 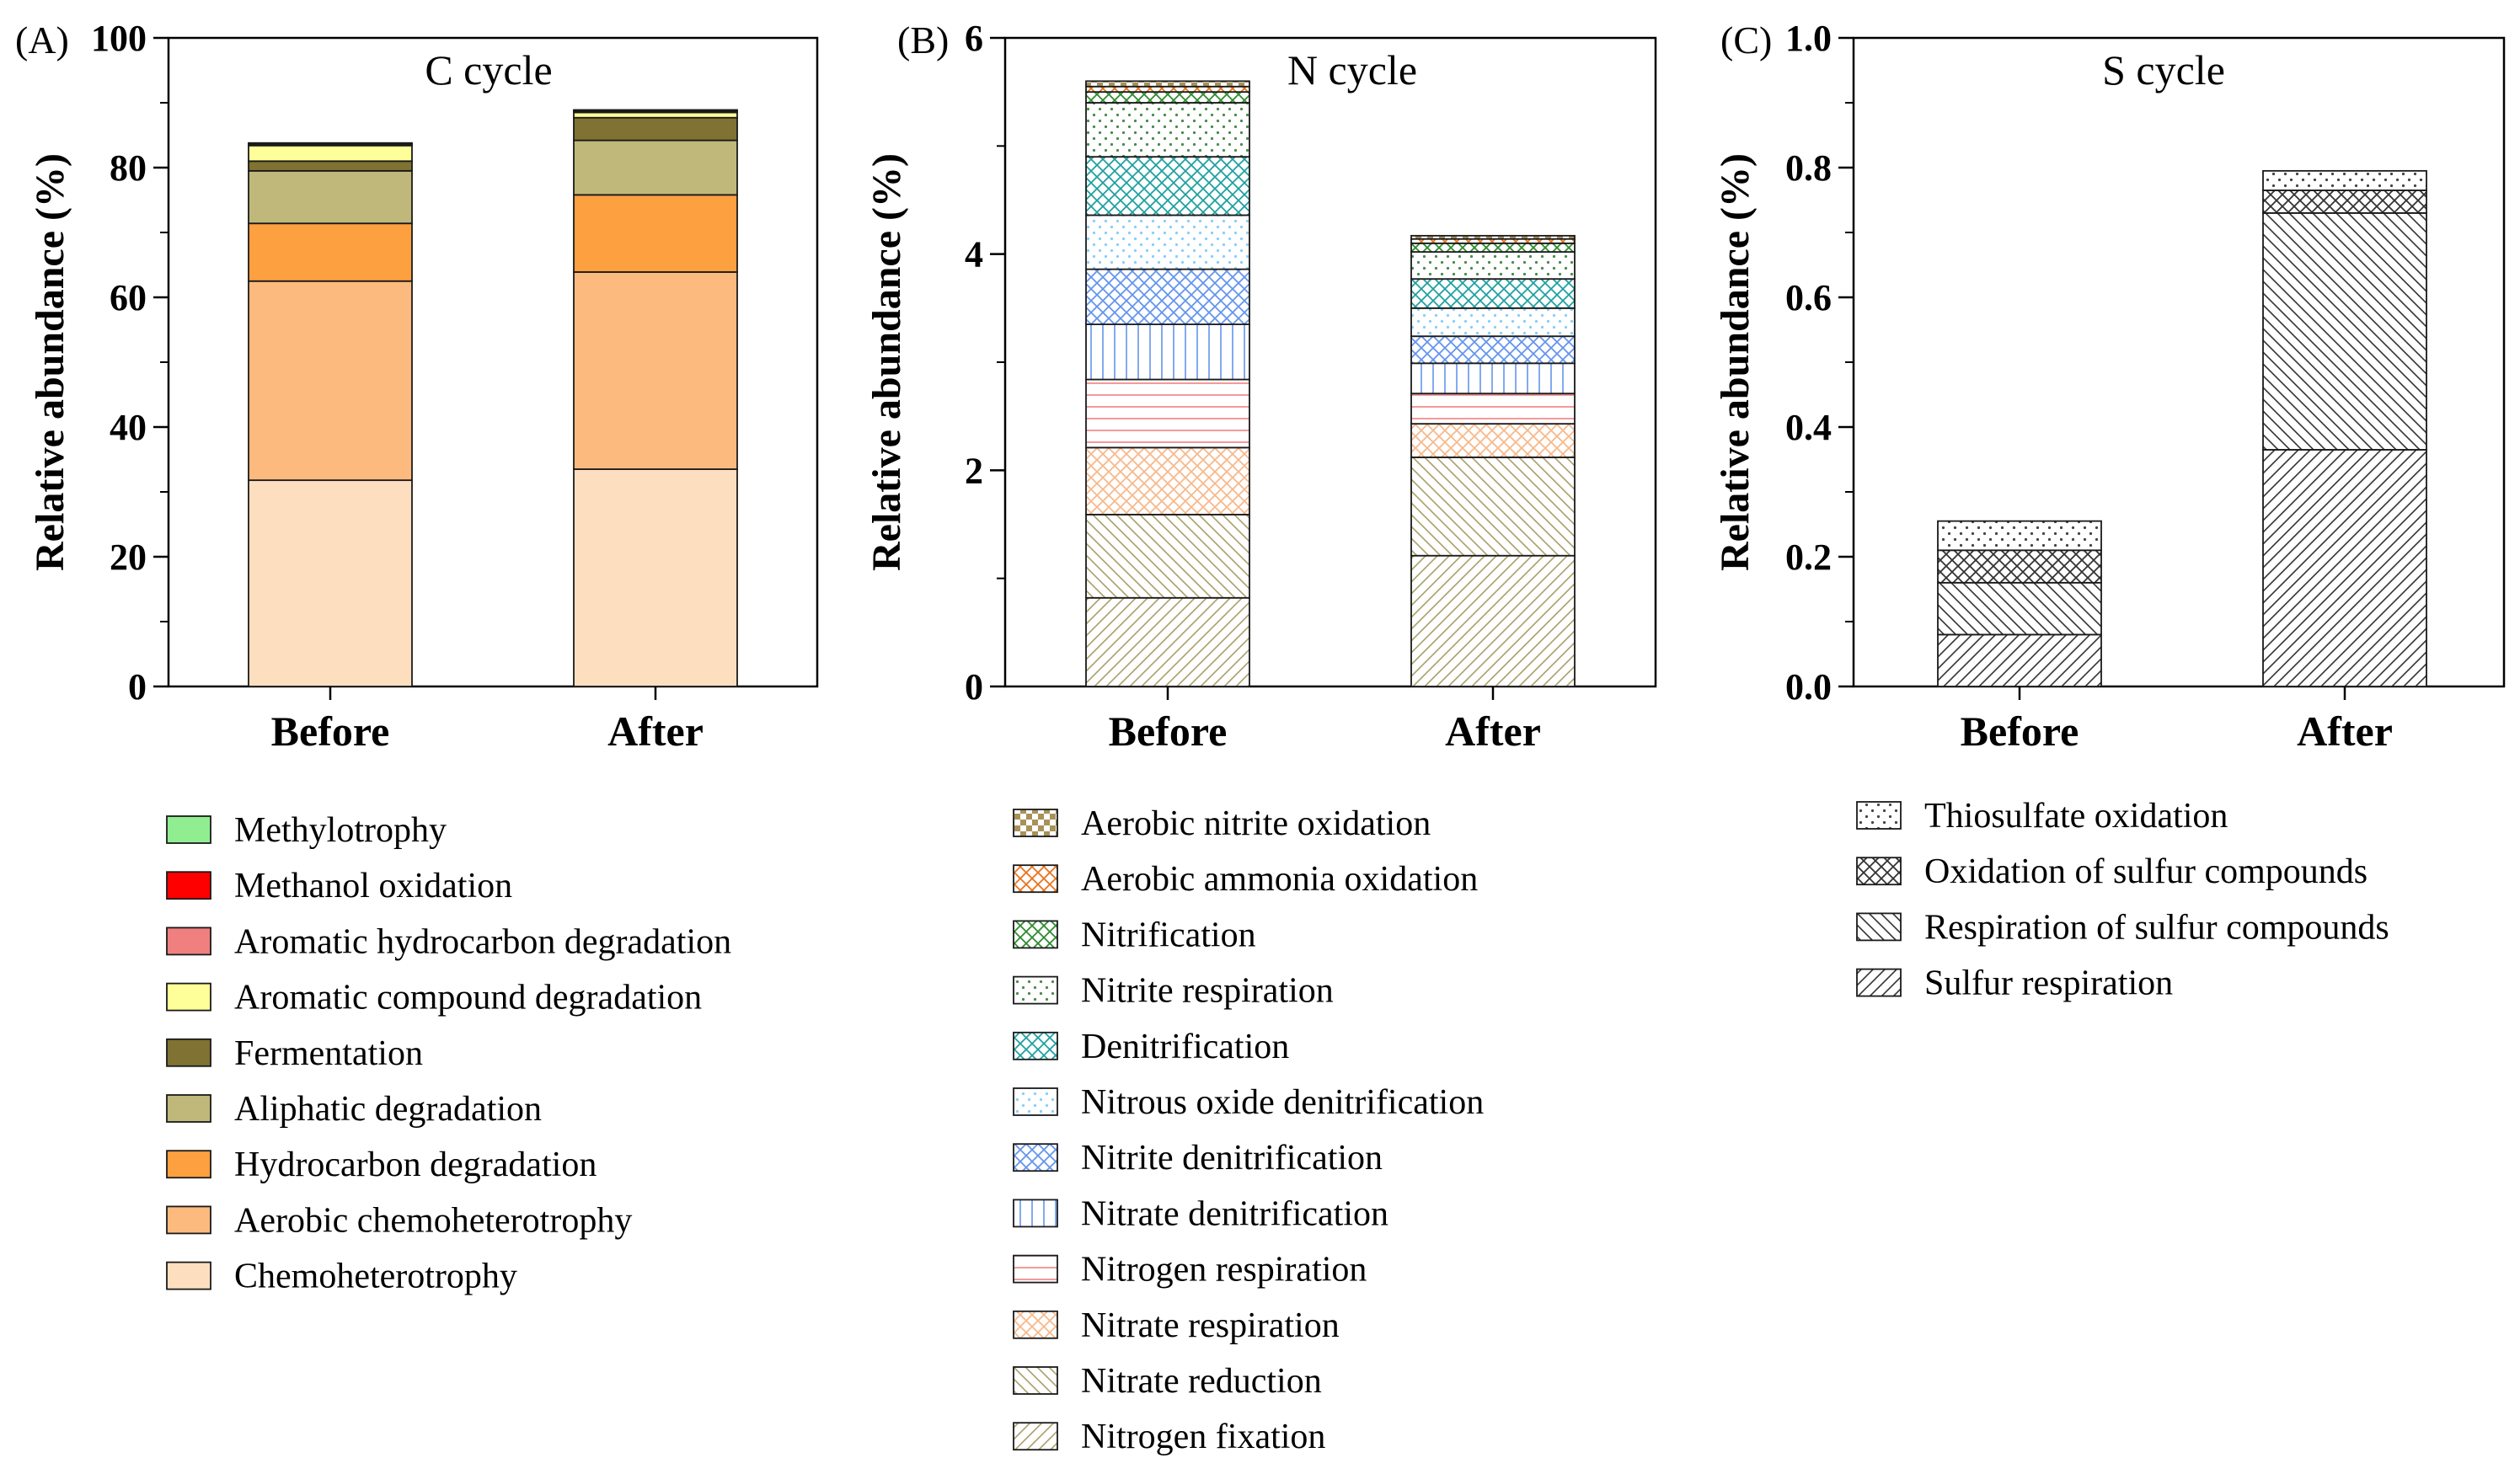 What do you see at coordinates (1256, 823) in the screenshot?
I see `legend-label: Aerobic nitrite oxidation` at bounding box center [1256, 823].